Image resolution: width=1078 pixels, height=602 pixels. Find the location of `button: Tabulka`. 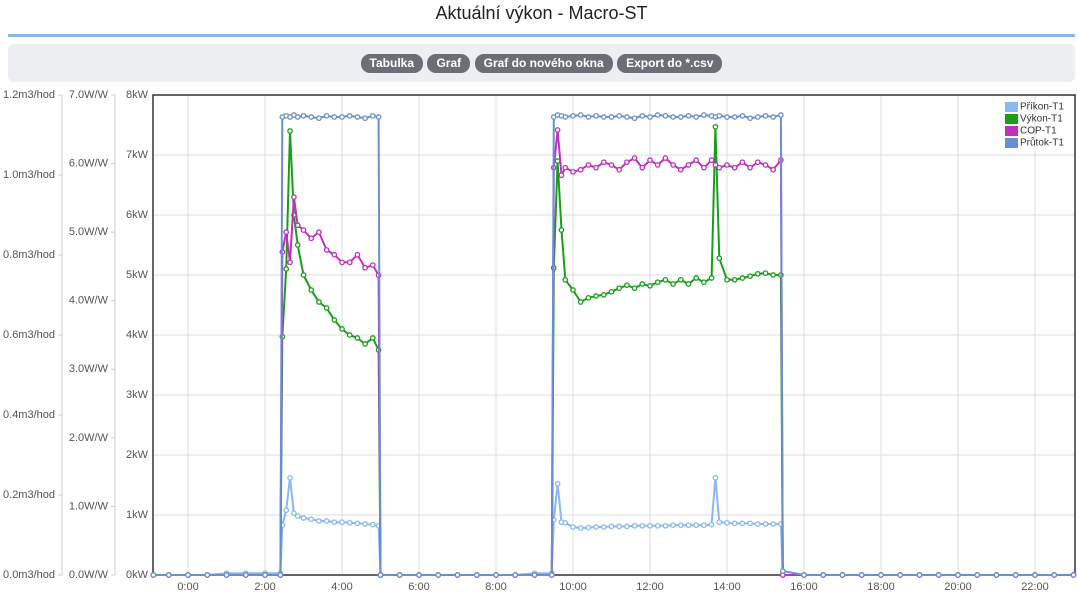

button: Tabulka is located at coordinates (392, 63).